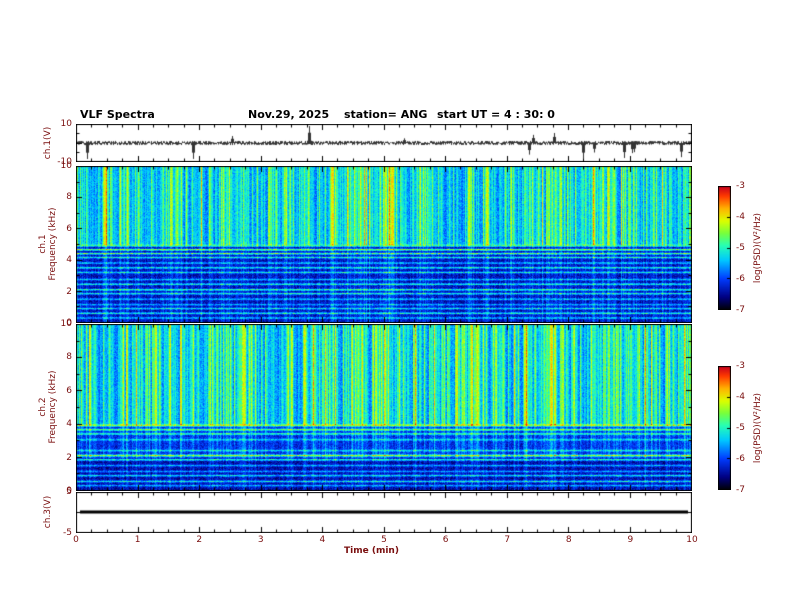  Describe the element at coordinates (199, 540) in the screenshot. I see `x-tick-label: 2` at that location.